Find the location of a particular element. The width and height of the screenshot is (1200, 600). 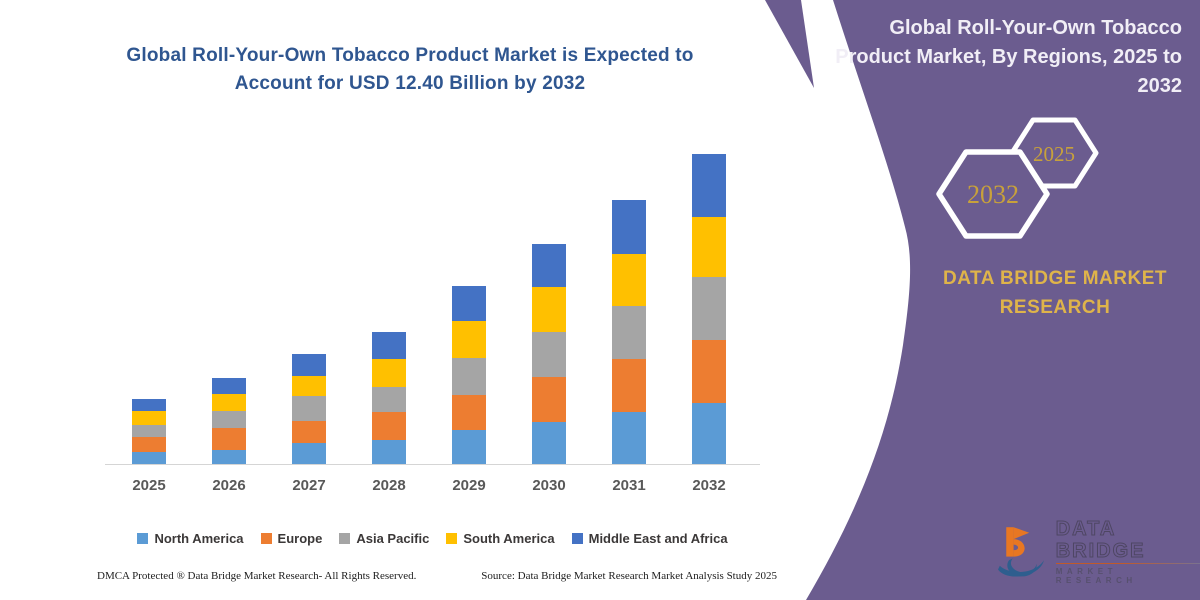

bar-segment-asia-pacific-2027 is located at coordinates (309, 408).